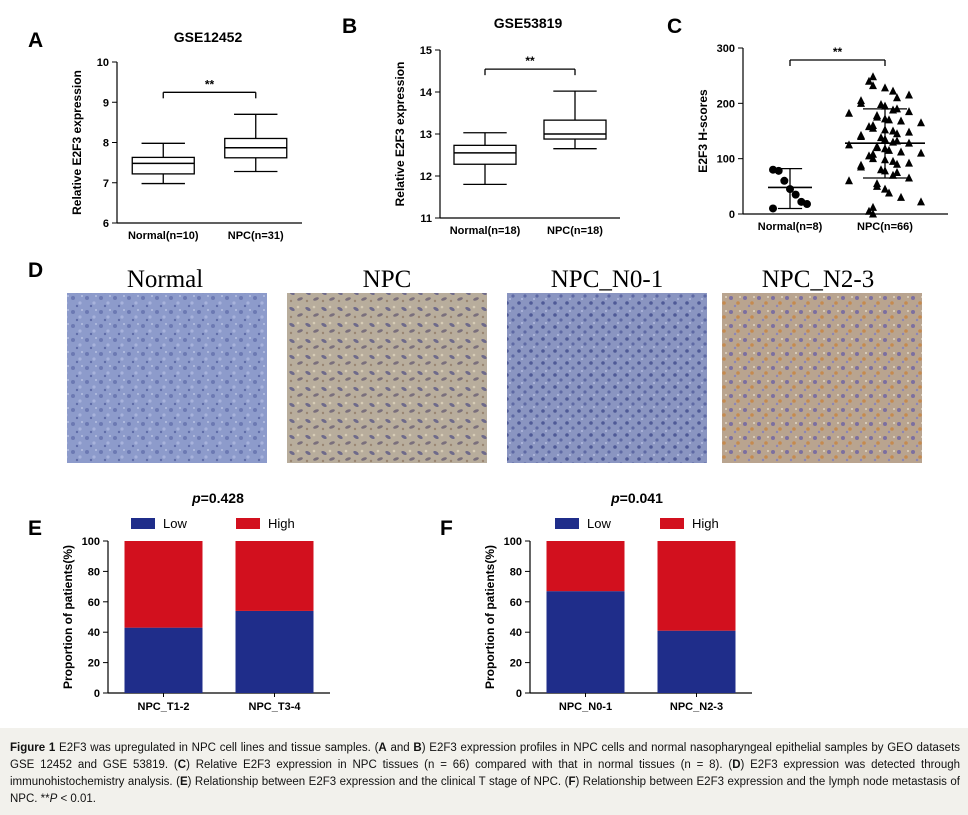 The image size is (968, 815). Describe the element at coordinates (196, 498) in the screenshot. I see `chart-title-p: p` at that location.